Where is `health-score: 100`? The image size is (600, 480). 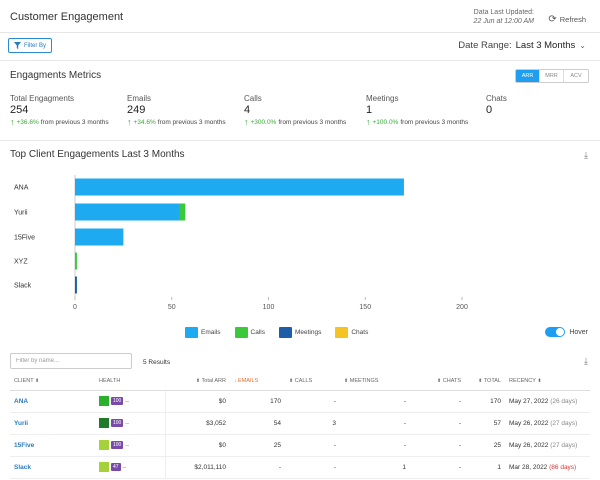
health-score: 100 is located at coordinates (117, 423).